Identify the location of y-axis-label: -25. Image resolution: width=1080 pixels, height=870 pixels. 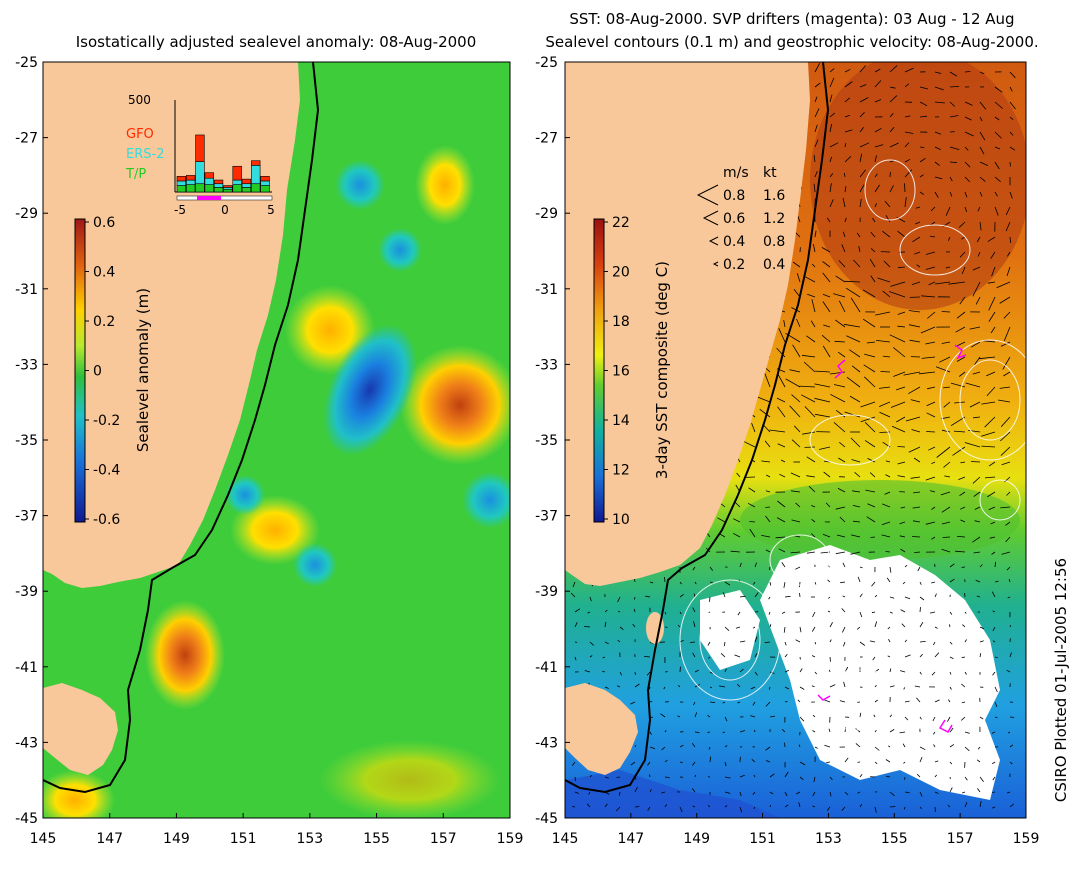
(546, 63).